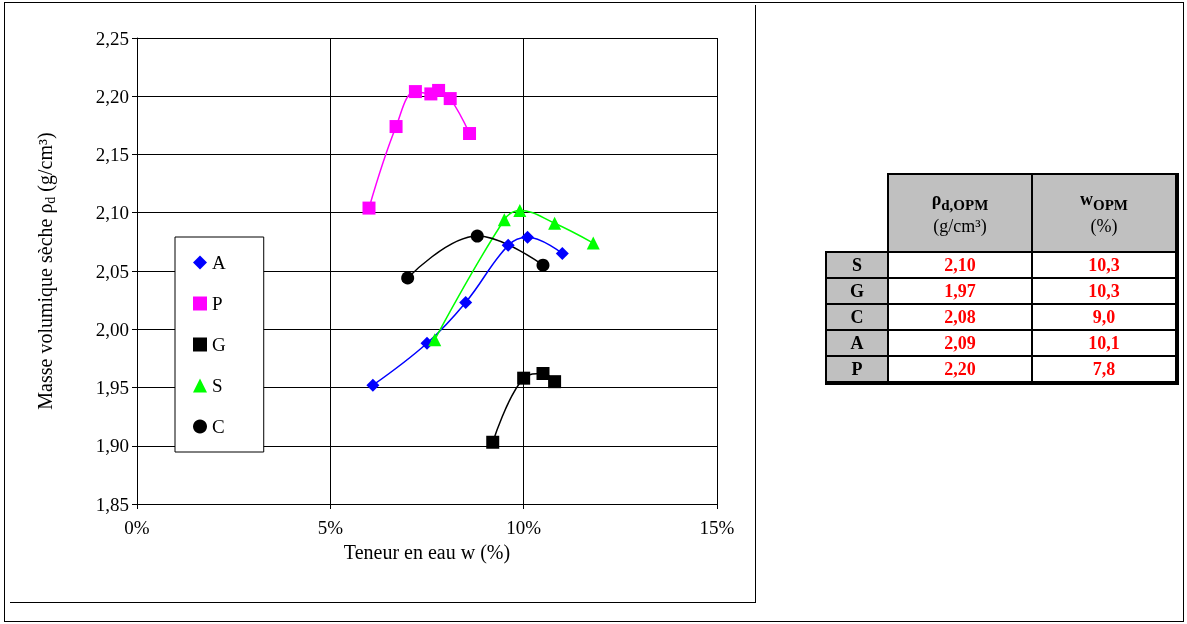  I want to click on legend-label: S, so click(217, 385).